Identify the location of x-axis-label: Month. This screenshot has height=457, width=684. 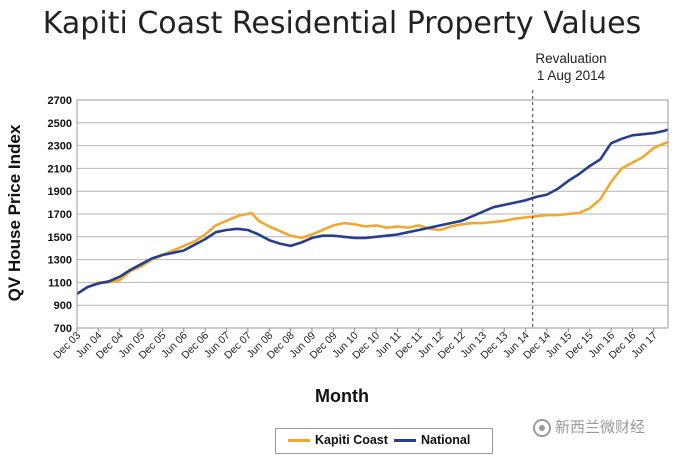
(342, 396).